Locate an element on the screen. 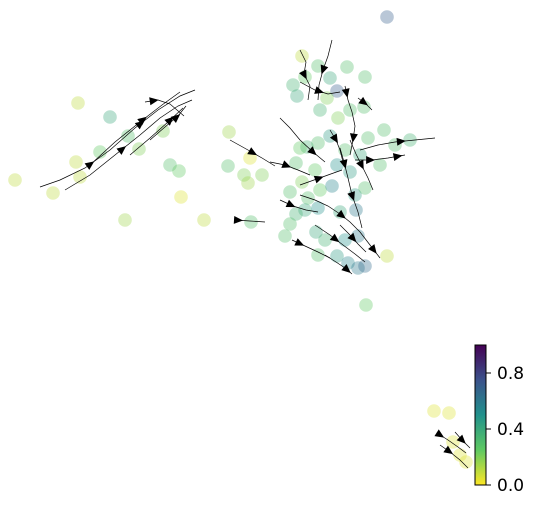 This screenshot has width=545, height=513. colorbar-tick-label: 0.0 is located at coordinates (510, 486).